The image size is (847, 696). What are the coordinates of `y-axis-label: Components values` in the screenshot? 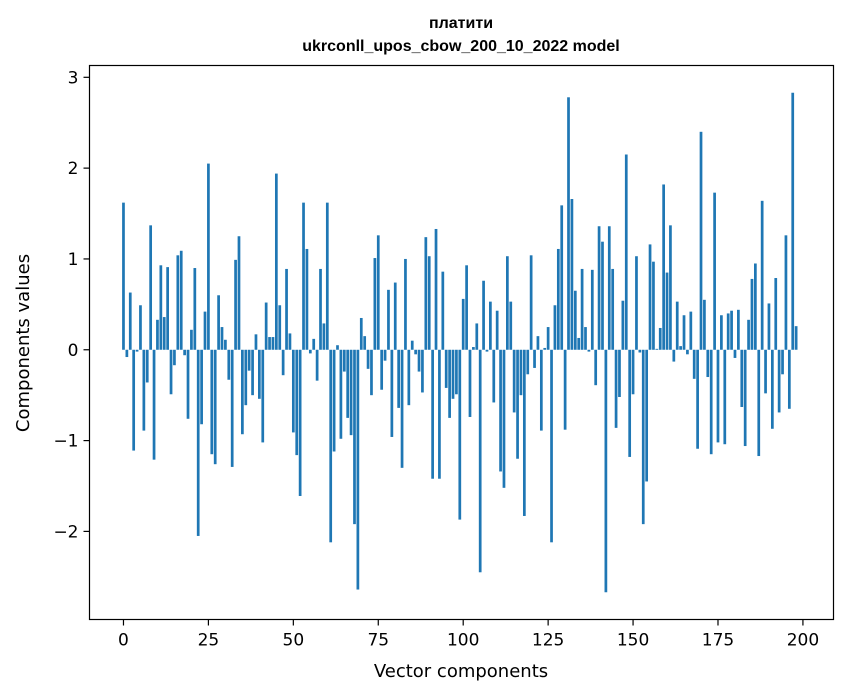 It's located at (23, 343).